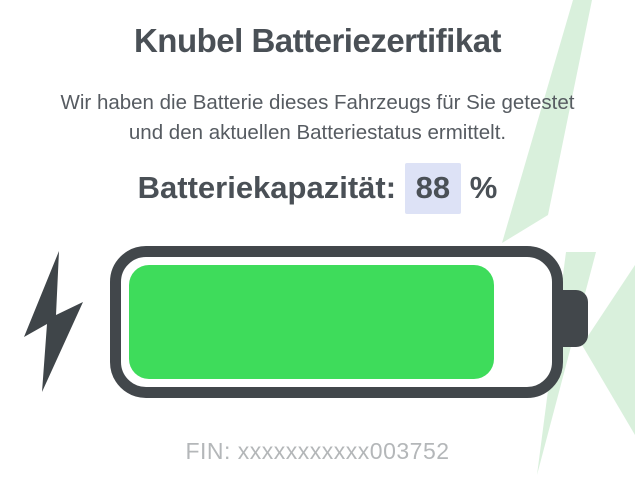 The height and width of the screenshot is (480, 635). Describe the element at coordinates (483, 187) in the screenshot. I see `capacity-unit: %` at that location.